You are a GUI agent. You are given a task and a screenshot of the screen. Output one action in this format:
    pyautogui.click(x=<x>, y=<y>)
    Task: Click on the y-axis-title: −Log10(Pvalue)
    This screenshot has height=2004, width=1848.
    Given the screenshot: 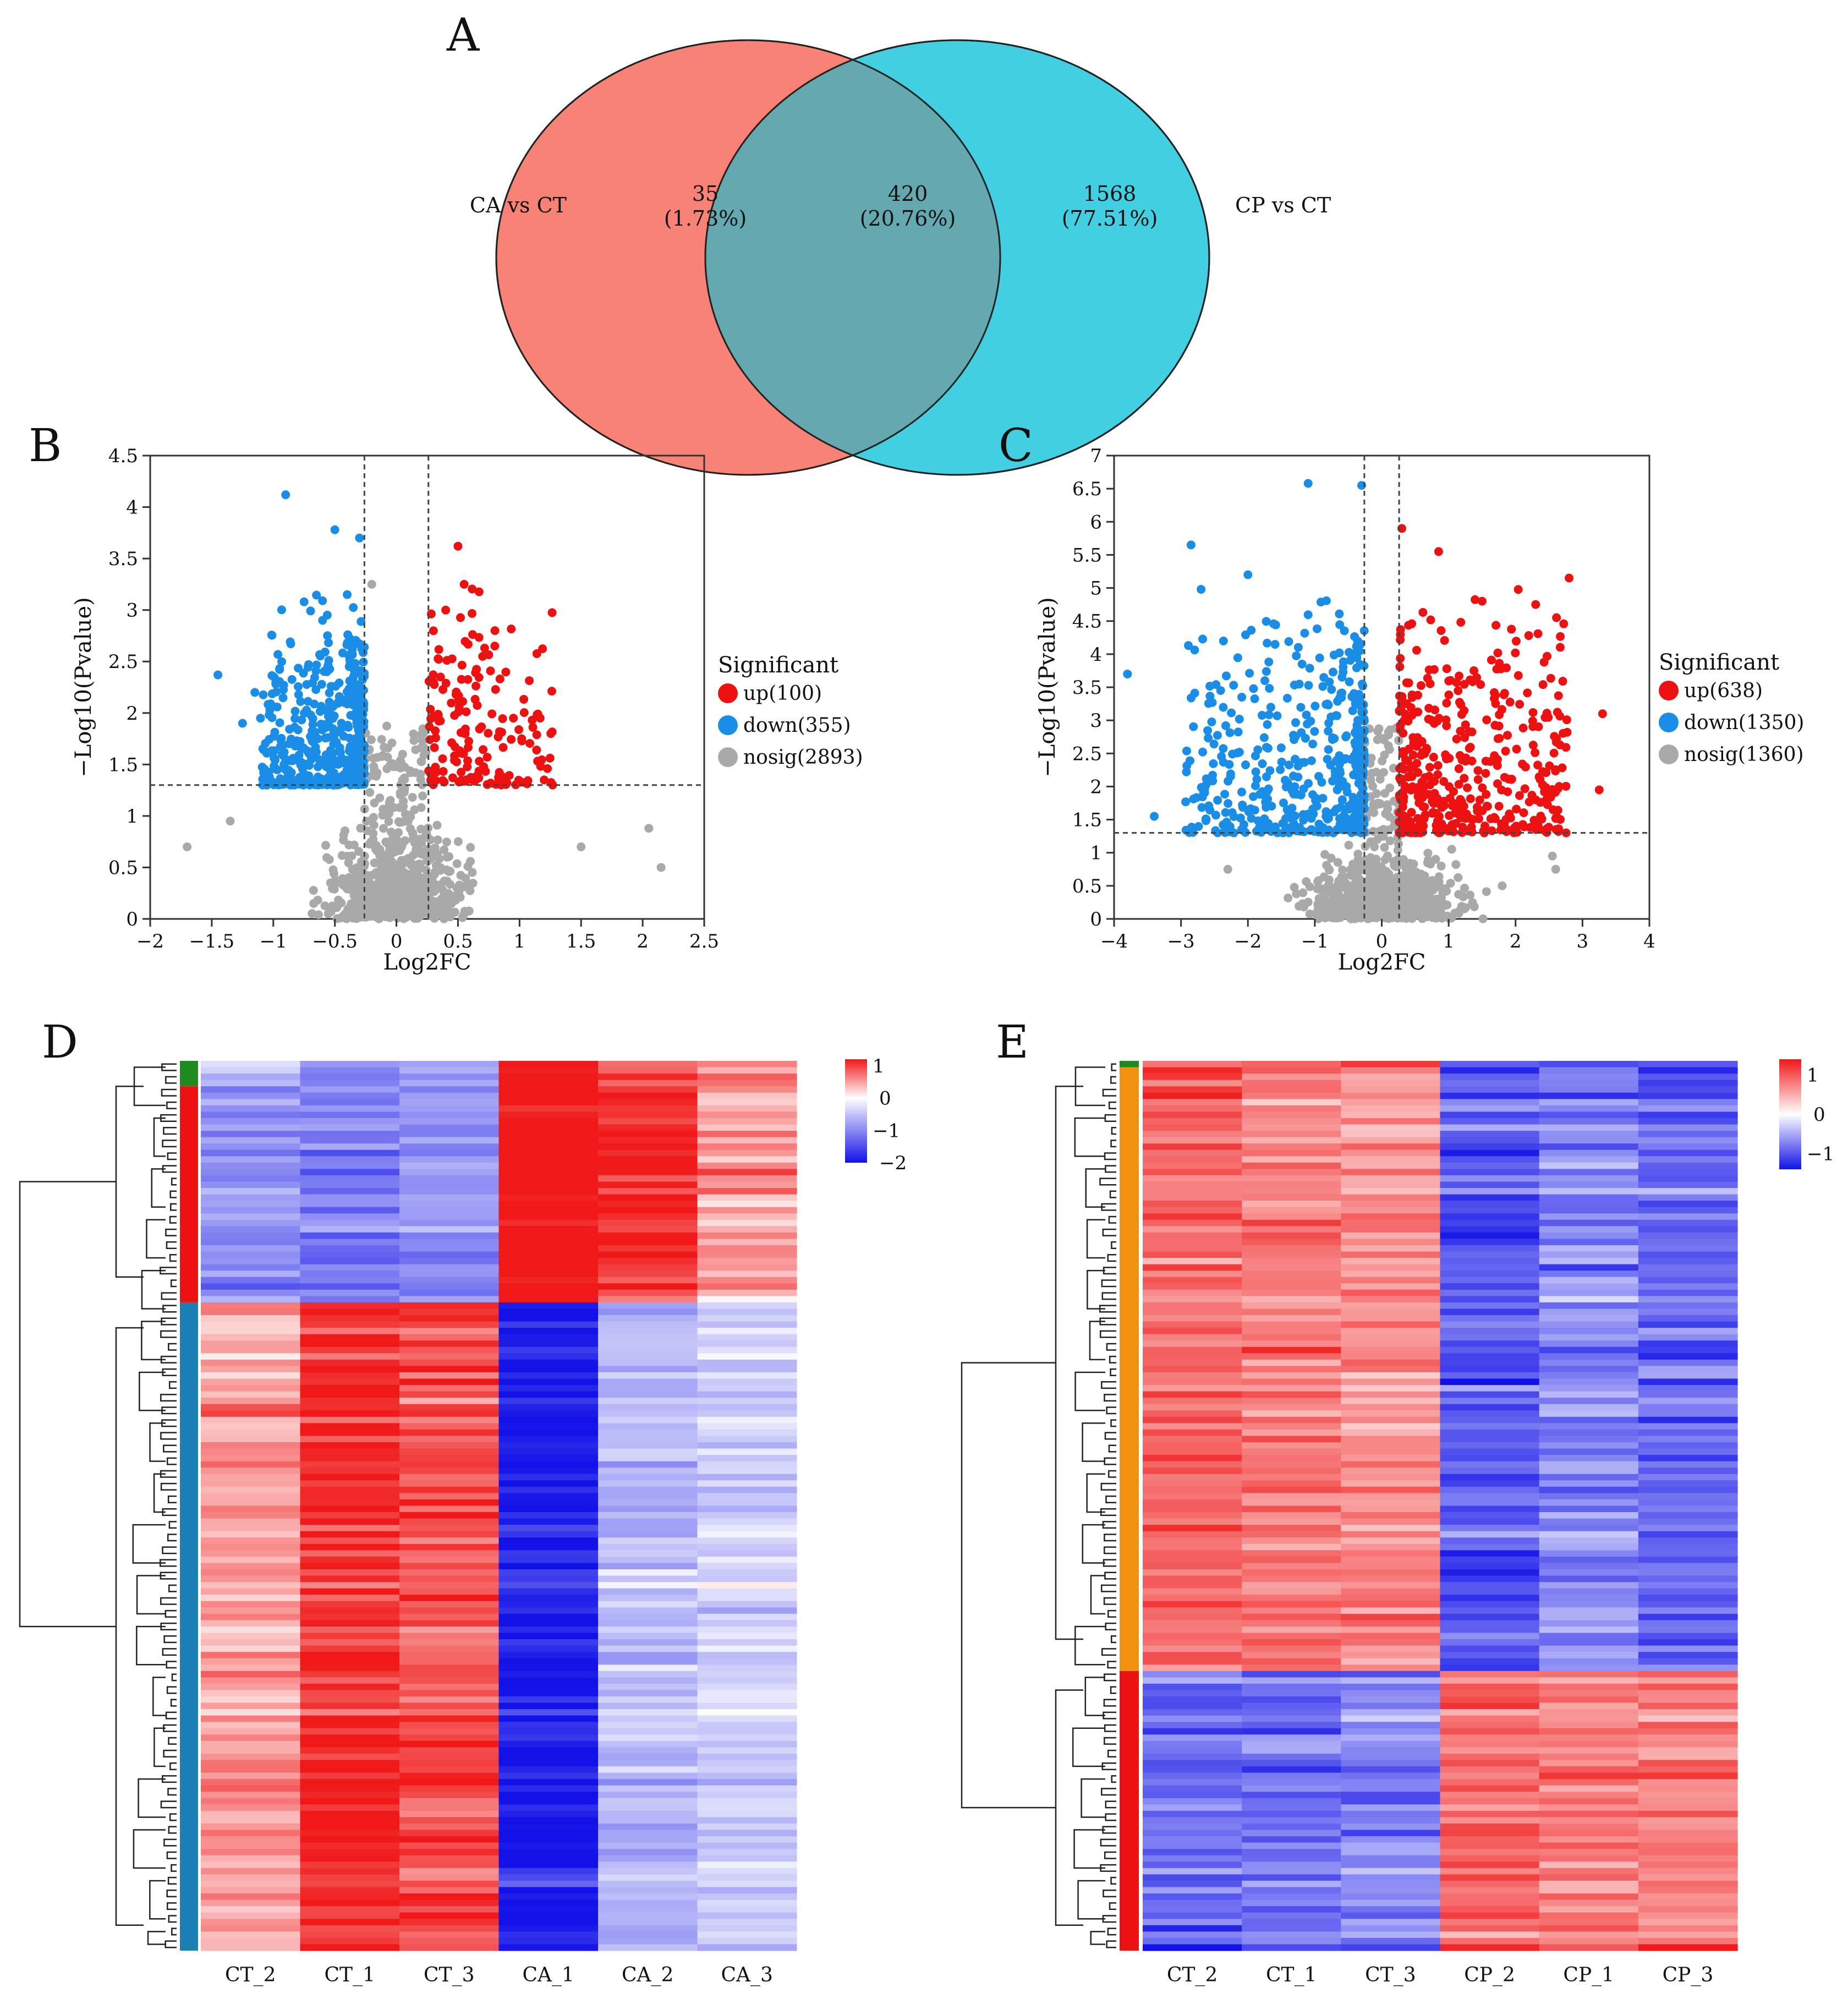 What is the action you would take?
    pyautogui.click(x=84, y=687)
    